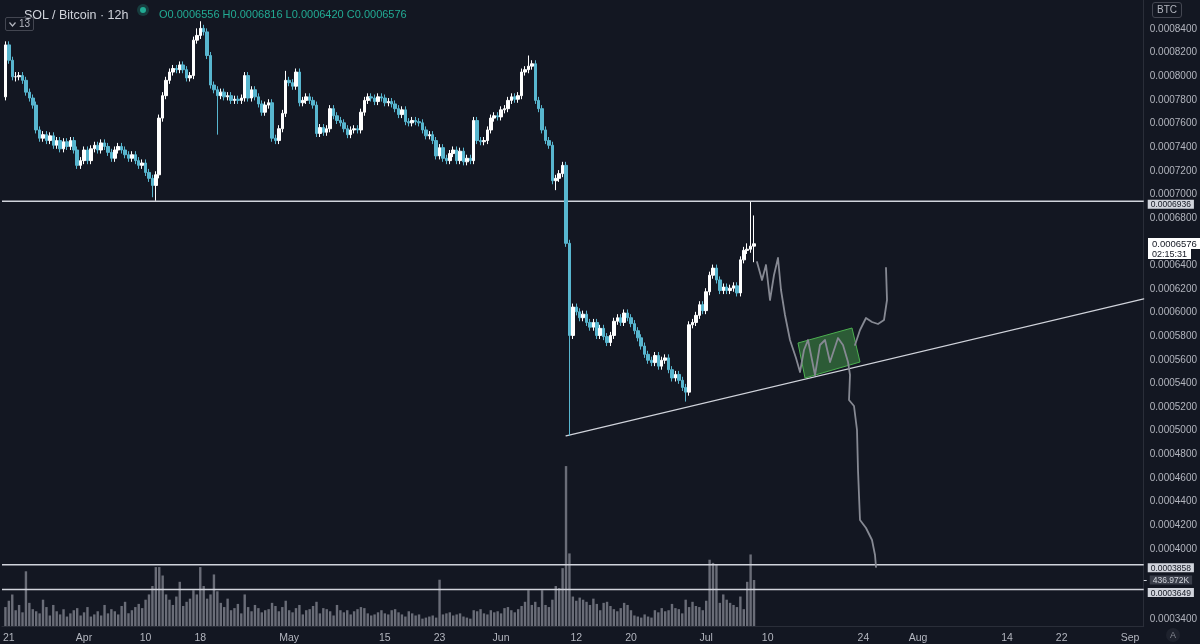 The height and width of the screenshot is (644, 1200). I want to click on y-tick-label: 0.0008000, so click(1173, 76).